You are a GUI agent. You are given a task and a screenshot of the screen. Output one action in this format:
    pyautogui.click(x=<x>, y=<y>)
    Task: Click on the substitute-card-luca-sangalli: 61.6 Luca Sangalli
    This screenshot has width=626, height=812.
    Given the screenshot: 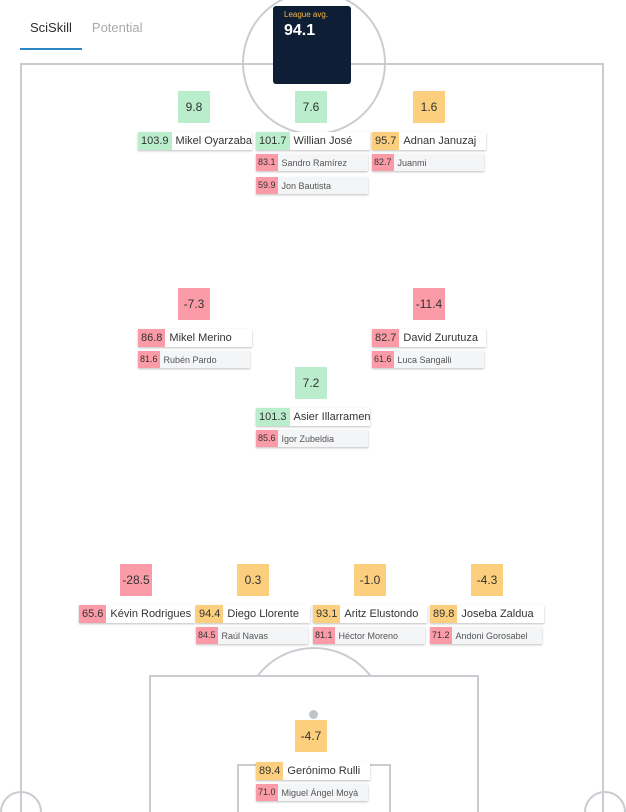 What is the action you would take?
    pyautogui.click(x=428, y=359)
    